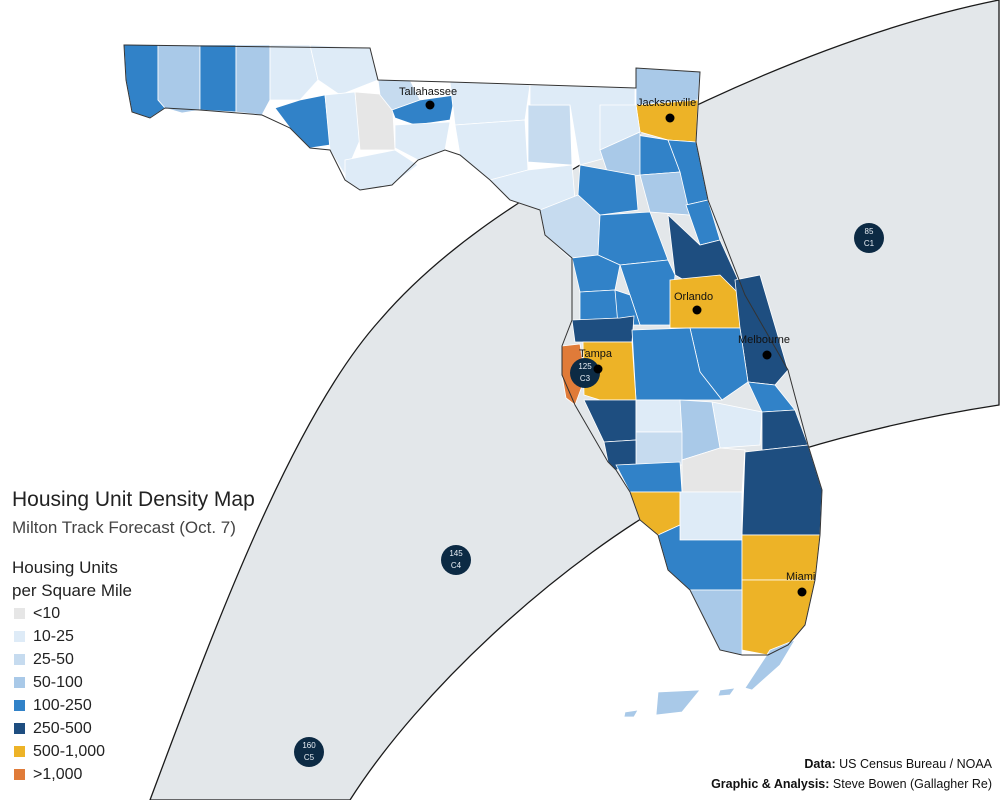  I want to click on legend-item: 25-50, so click(59, 659).